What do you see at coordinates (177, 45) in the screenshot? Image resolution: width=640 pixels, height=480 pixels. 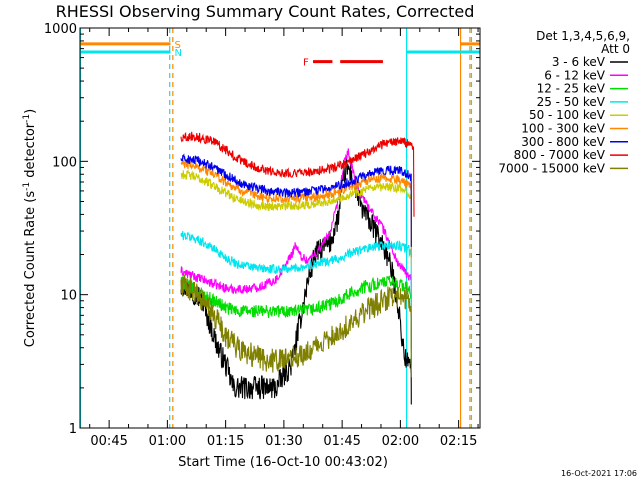 I see `flag-label-S: S` at bounding box center [177, 45].